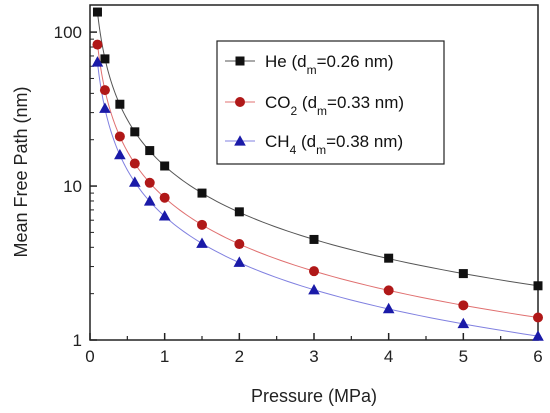 The height and width of the screenshot is (413, 550). I want to click on x-tick-label: 0, so click(89, 356).